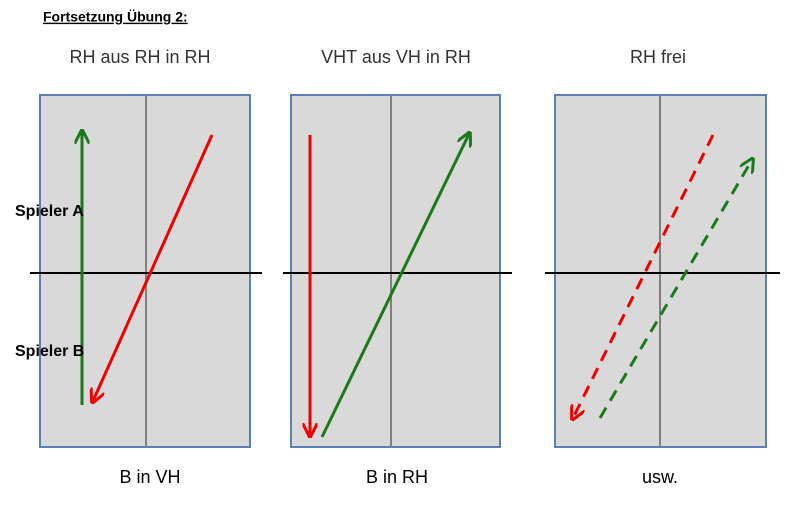  I want to click on panel-title: RH frei, so click(658, 57).